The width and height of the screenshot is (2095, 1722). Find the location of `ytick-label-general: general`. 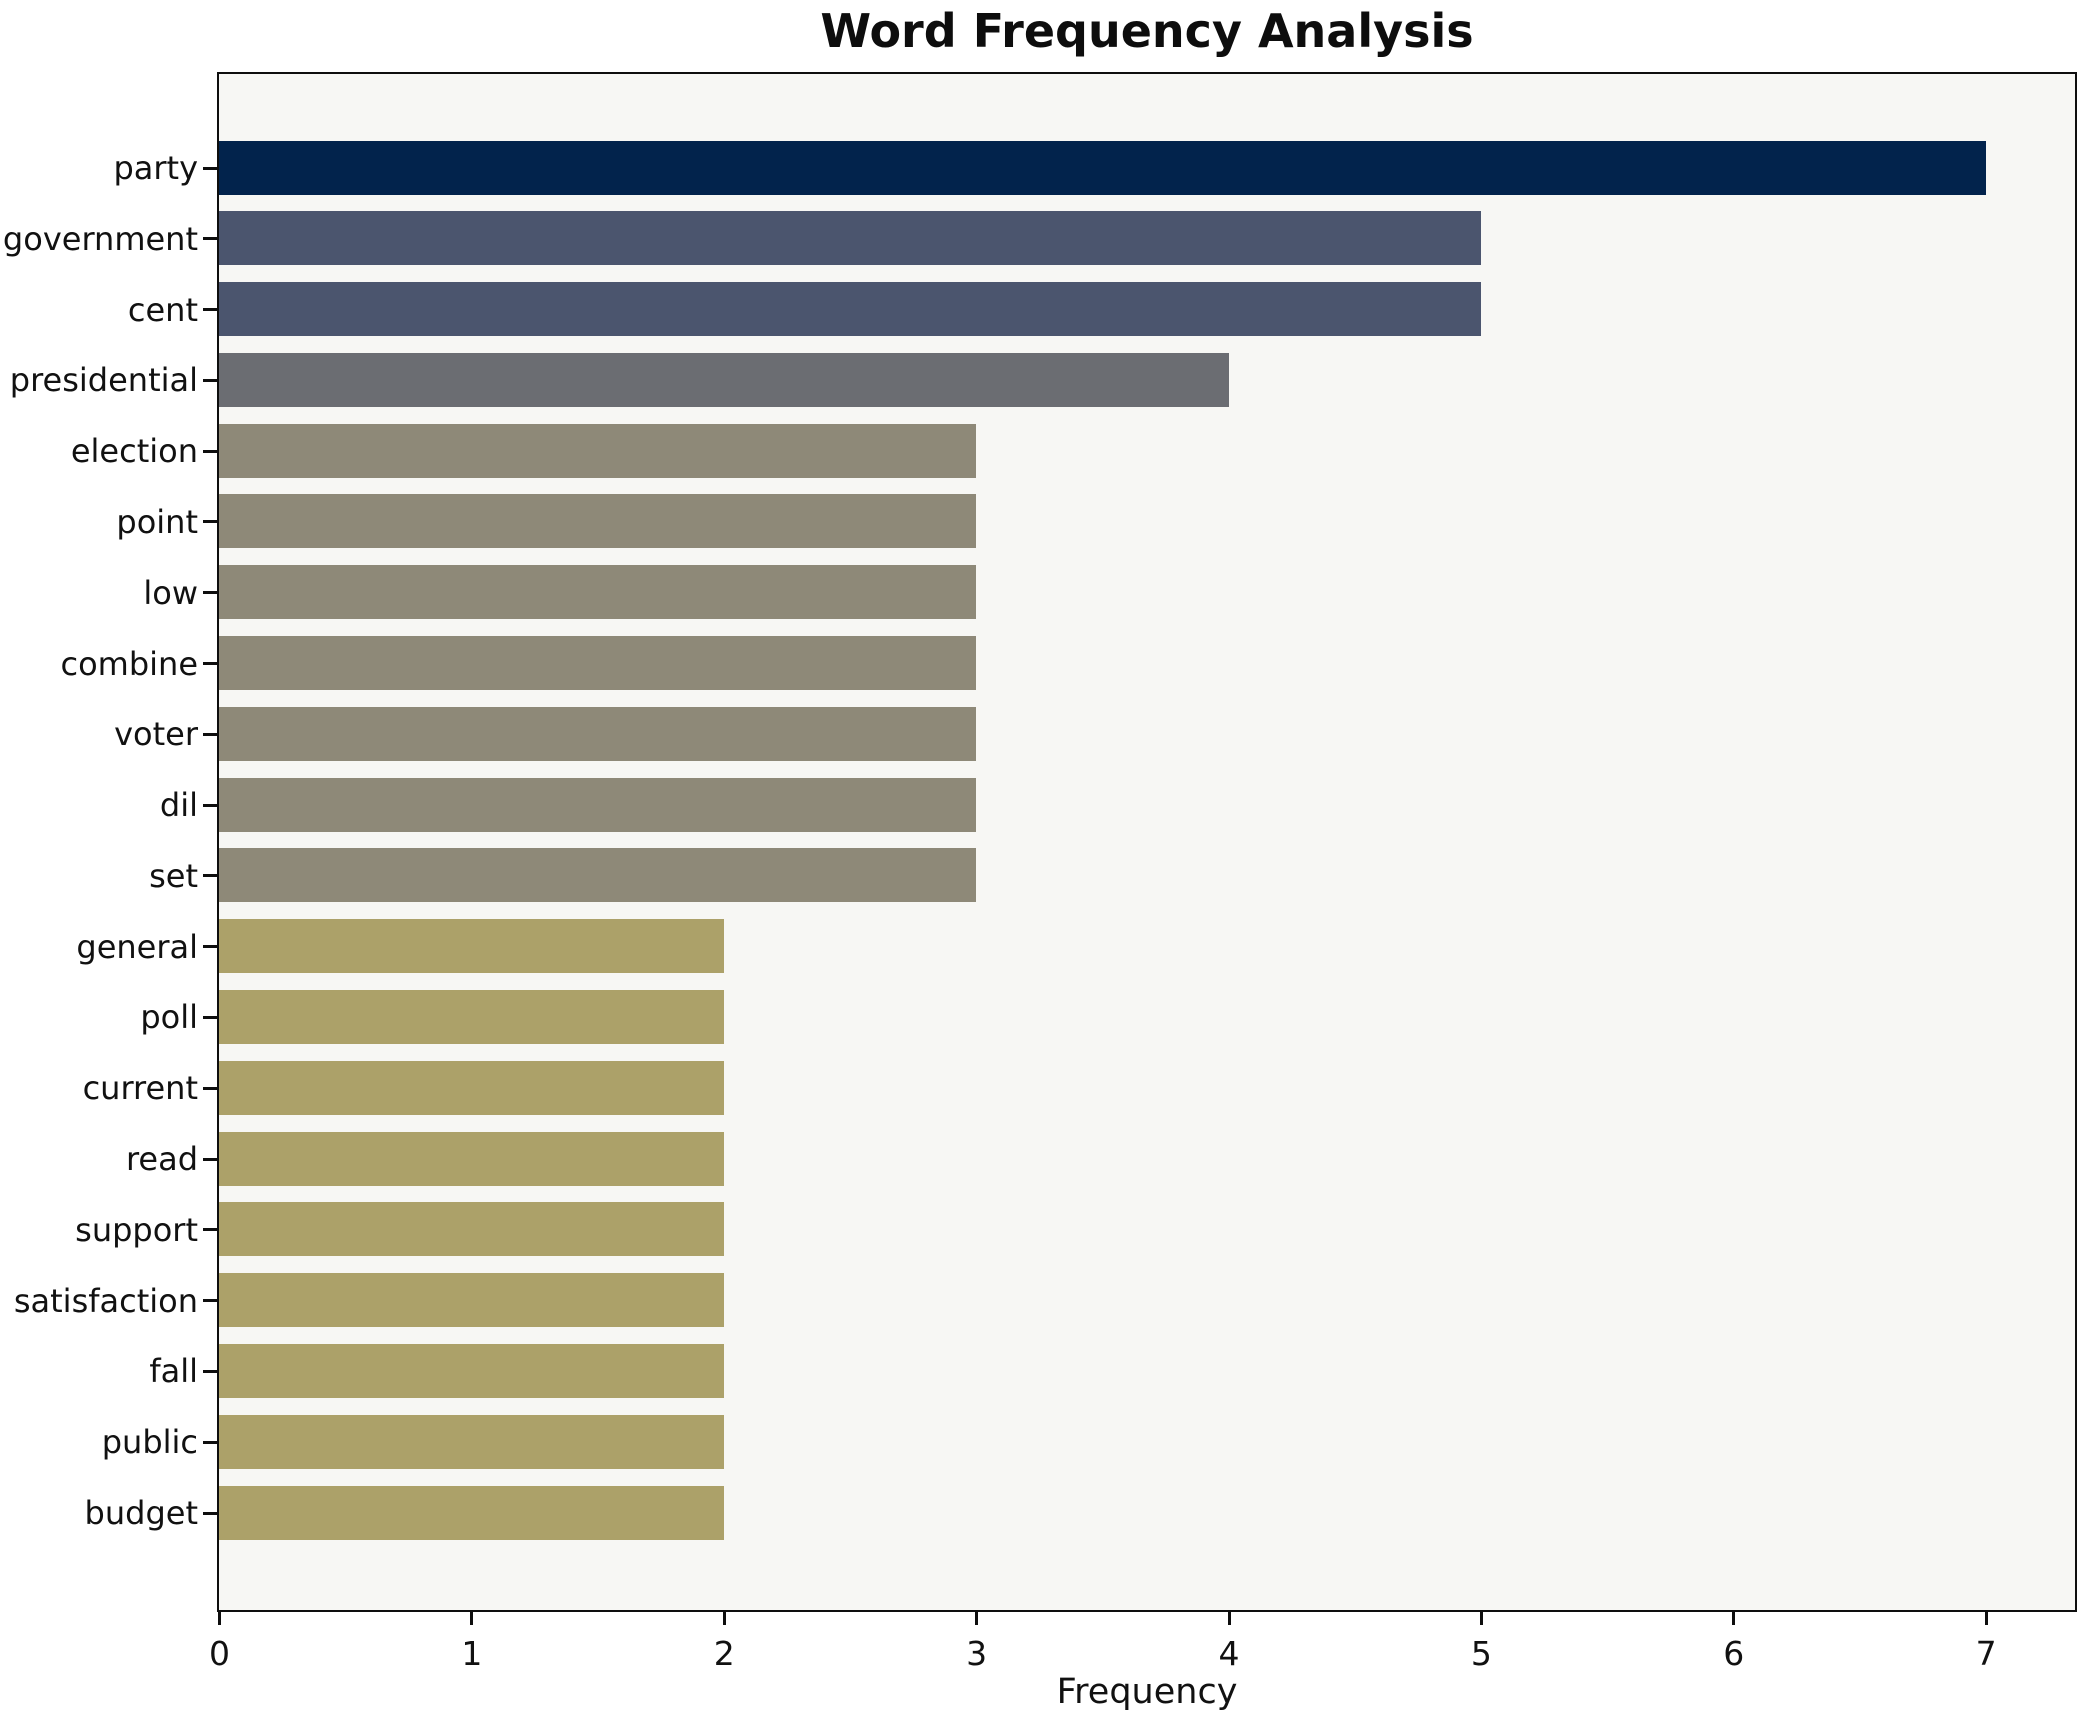

ytick-label-general: general is located at coordinates (137, 946).